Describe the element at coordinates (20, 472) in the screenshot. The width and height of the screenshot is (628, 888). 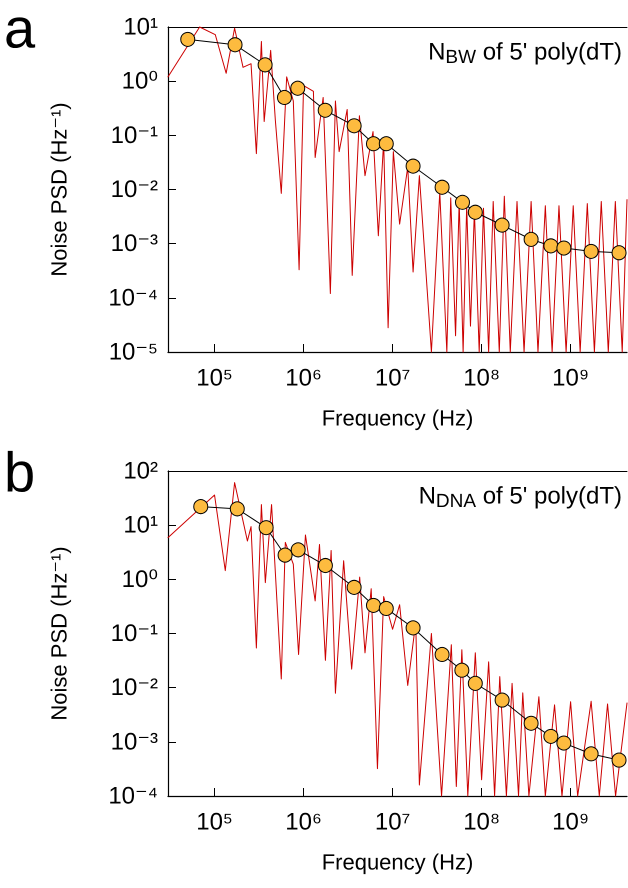
I see `text: b` at that location.